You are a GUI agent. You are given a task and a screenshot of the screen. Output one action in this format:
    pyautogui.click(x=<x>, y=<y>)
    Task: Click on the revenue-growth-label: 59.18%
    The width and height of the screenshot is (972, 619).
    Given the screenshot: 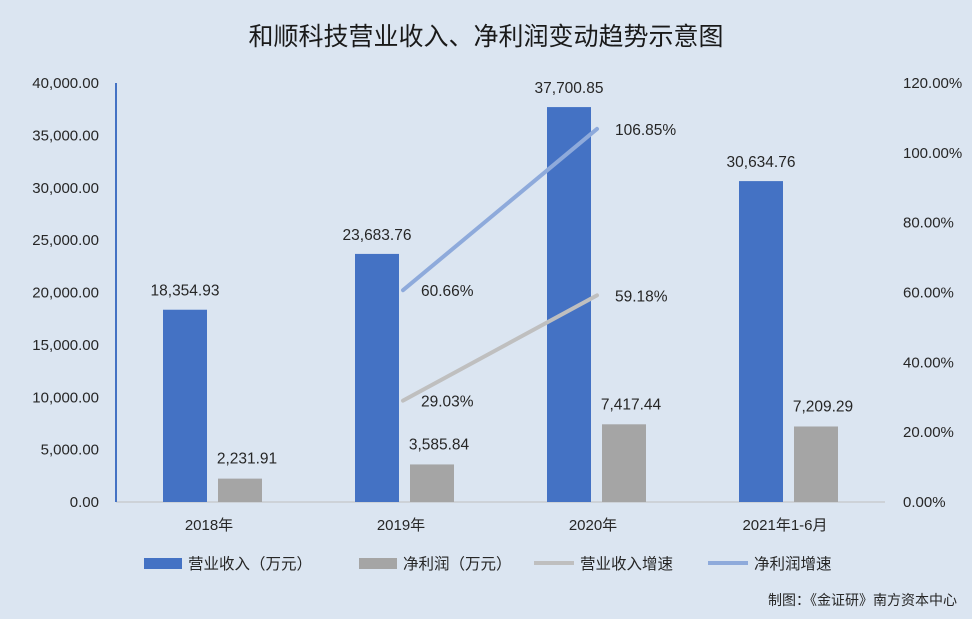 What is the action you would take?
    pyautogui.click(x=641, y=296)
    